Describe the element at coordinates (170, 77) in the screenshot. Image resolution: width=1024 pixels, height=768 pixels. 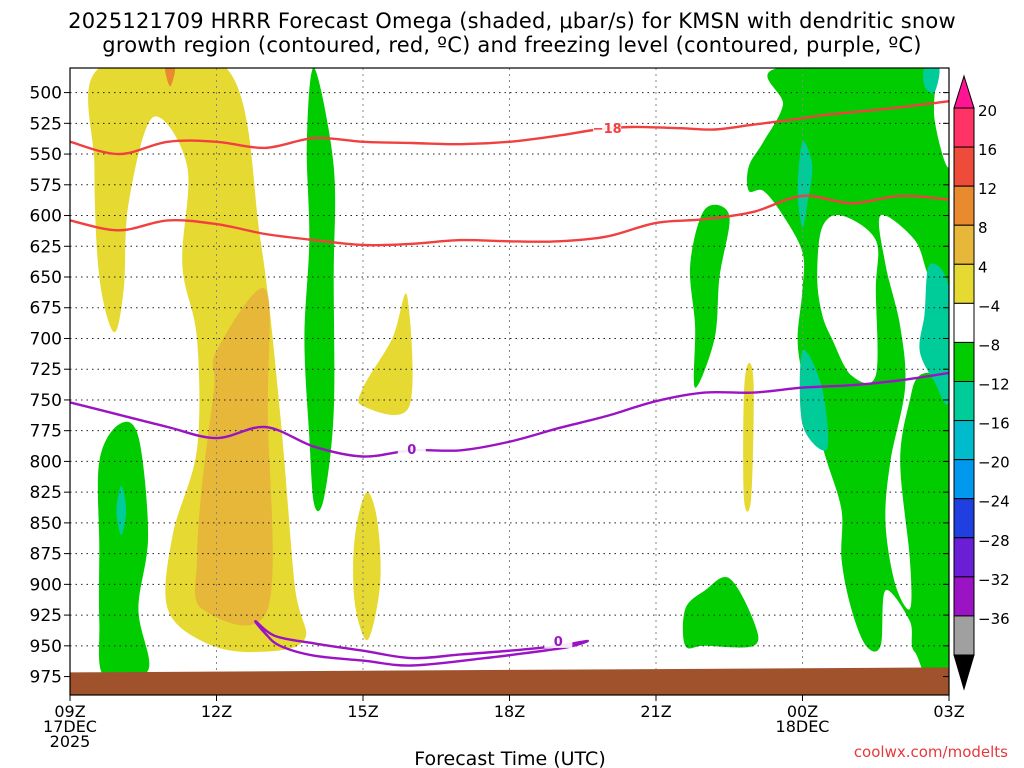
I see `omega-orange-small-top` at that location.